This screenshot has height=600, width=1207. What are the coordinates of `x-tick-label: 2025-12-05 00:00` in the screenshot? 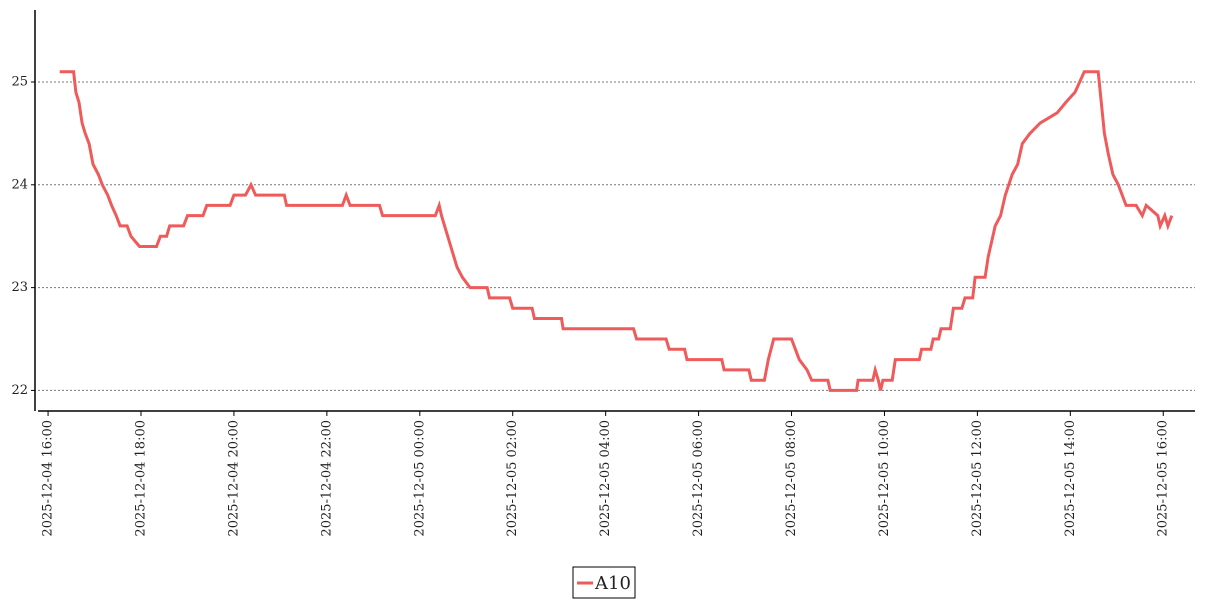 It's located at (419, 478).